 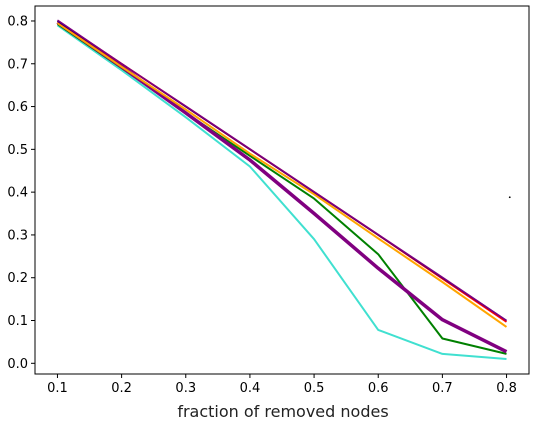 What do you see at coordinates (121, 388) in the screenshot?
I see `x-tick-label: 0.2` at bounding box center [121, 388].